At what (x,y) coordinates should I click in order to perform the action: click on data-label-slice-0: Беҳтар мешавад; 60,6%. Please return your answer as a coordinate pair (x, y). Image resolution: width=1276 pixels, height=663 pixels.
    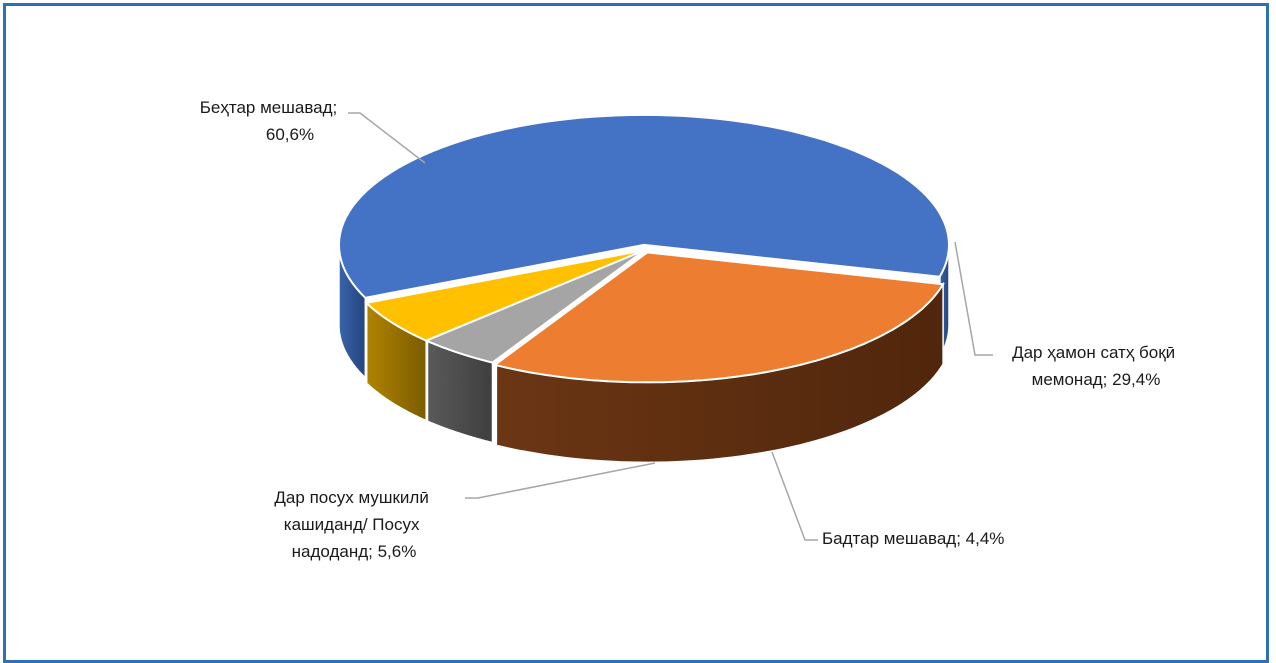
    Looking at the image, I should click on (271, 121).